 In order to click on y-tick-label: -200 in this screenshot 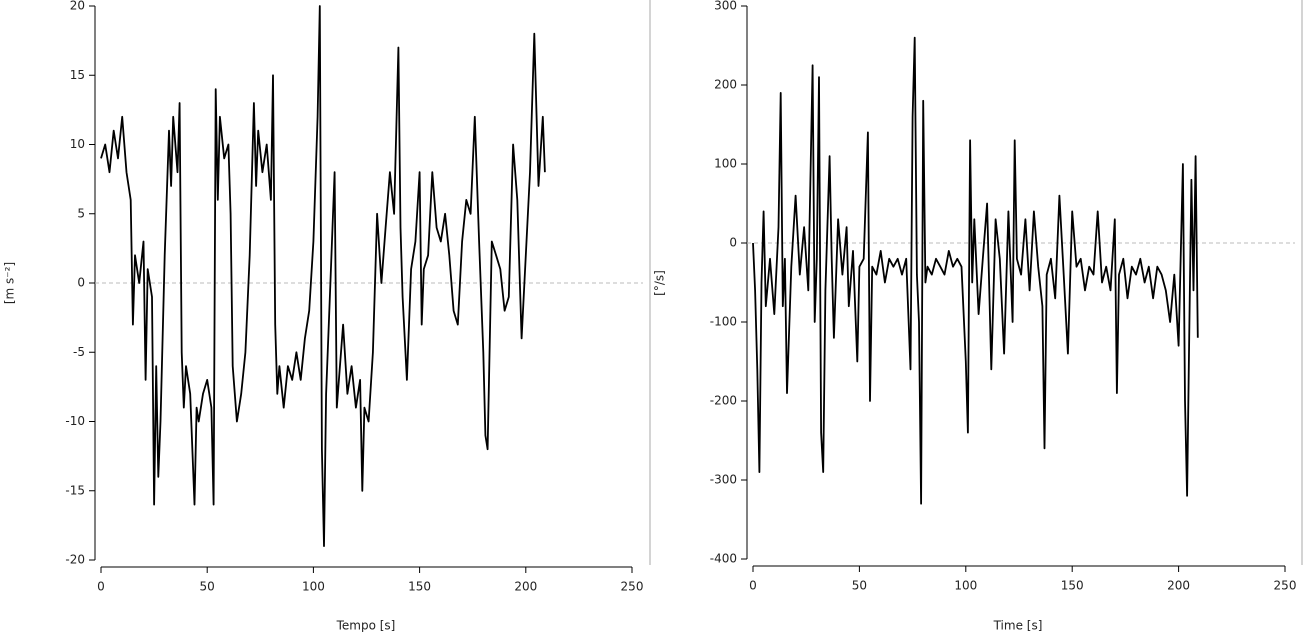, I will do `click(723, 401)`.